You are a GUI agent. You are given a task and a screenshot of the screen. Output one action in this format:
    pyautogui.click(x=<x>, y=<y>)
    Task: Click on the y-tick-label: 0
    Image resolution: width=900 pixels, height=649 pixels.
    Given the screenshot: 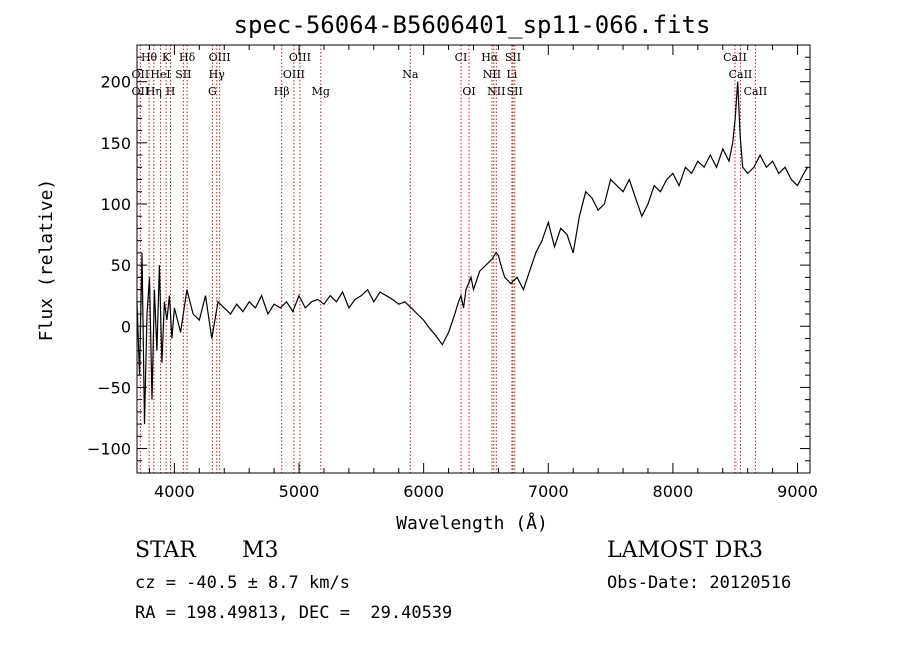 What is the action you would take?
    pyautogui.click(x=126, y=326)
    